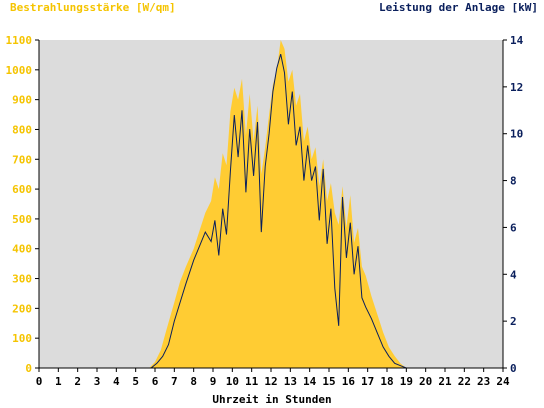 The width and height of the screenshot is (544, 408). What do you see at coordinates (232, 381) in the screenshot?
I see `x-tick-label: 10` at bounding box center [232, 381].